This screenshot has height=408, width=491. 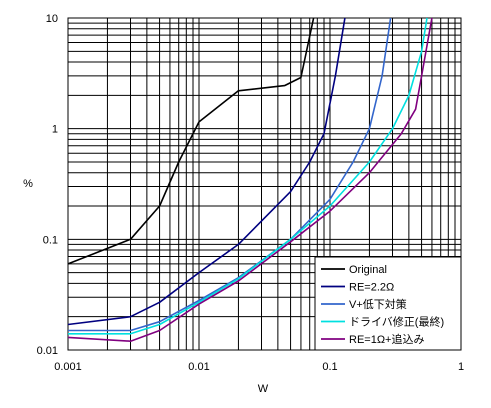 I want to click on y-axis-label: %, so click(x=28, y=184).